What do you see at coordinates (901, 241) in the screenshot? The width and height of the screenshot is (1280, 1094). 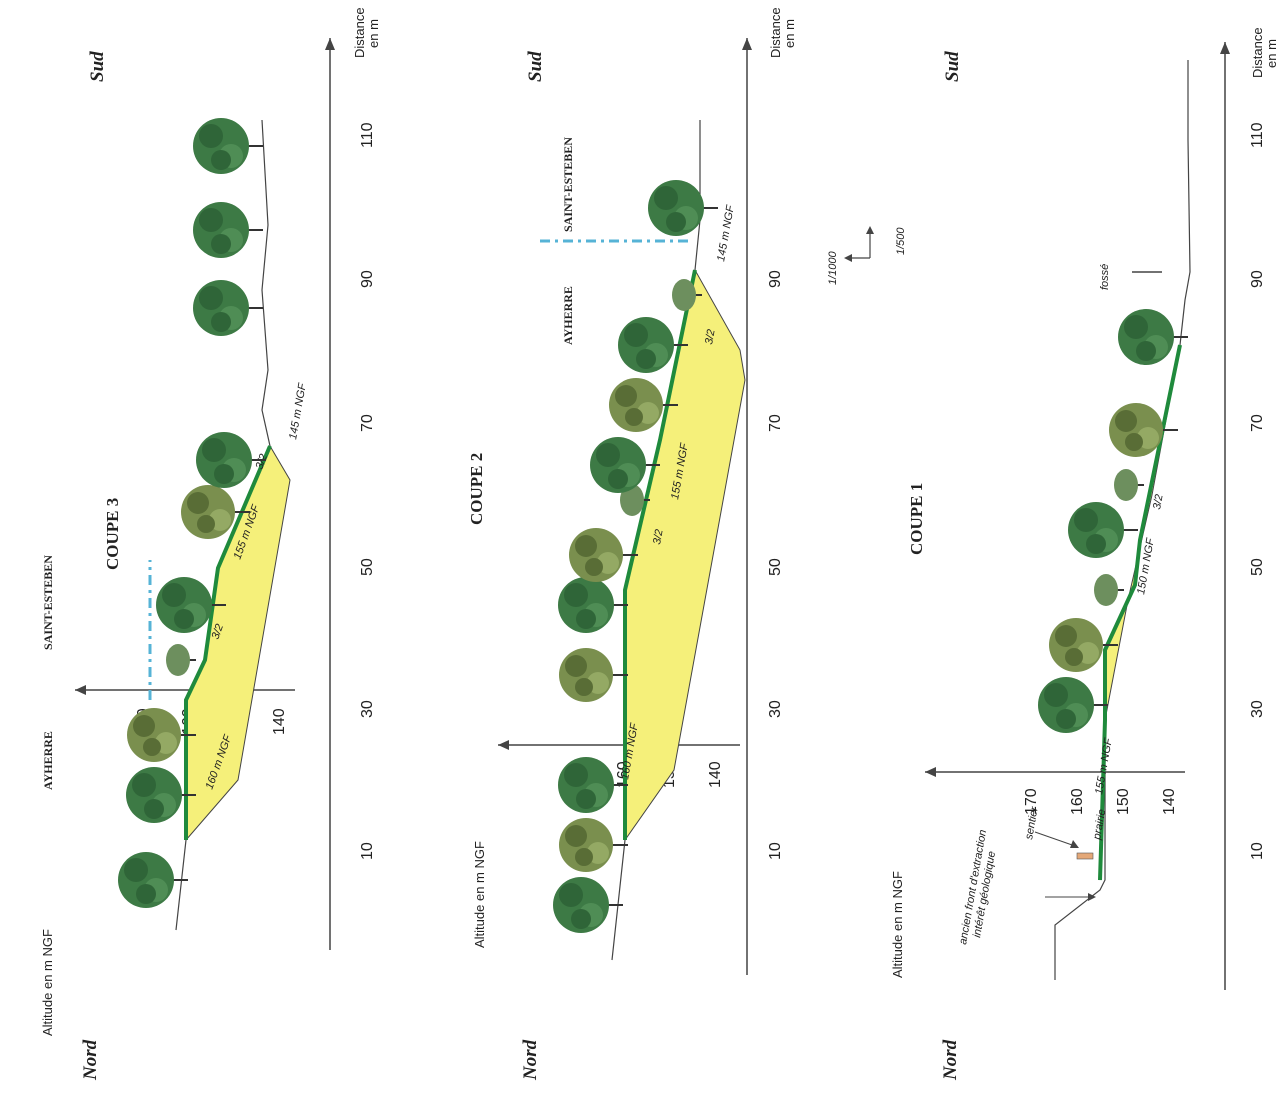 I see `scale-vertical: 1/500` at bounding box center [901, 241].